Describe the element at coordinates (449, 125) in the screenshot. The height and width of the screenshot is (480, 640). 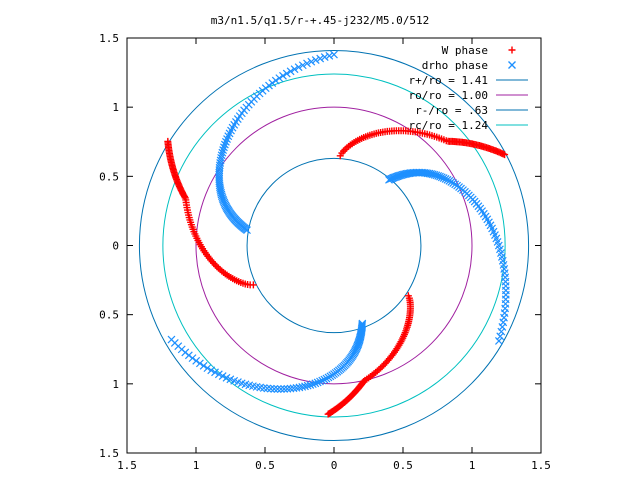
I see `legend-label: rc/ro = 1.24` at that location.